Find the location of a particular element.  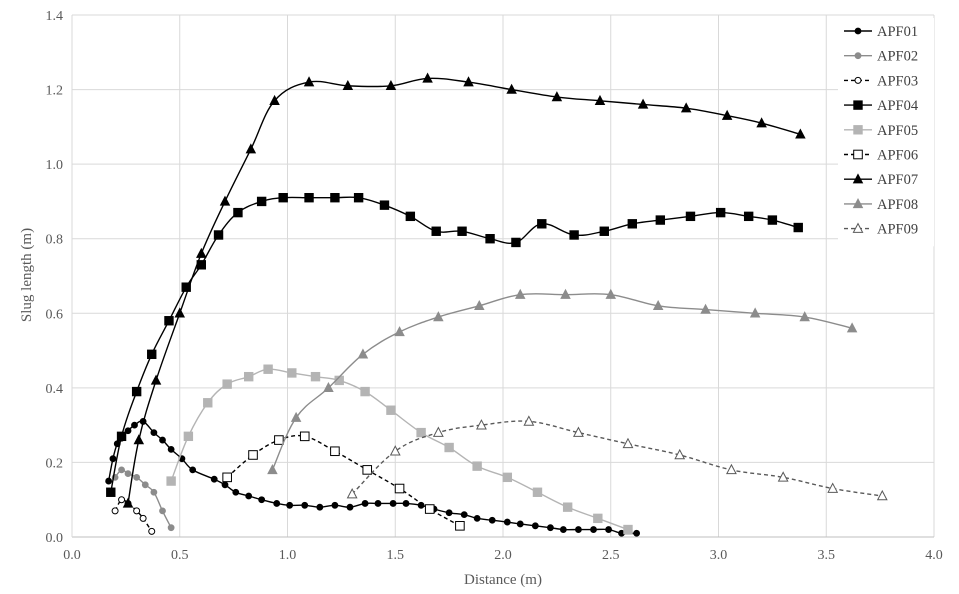

legend-label: APF06 is located at coordinates (897, 156).